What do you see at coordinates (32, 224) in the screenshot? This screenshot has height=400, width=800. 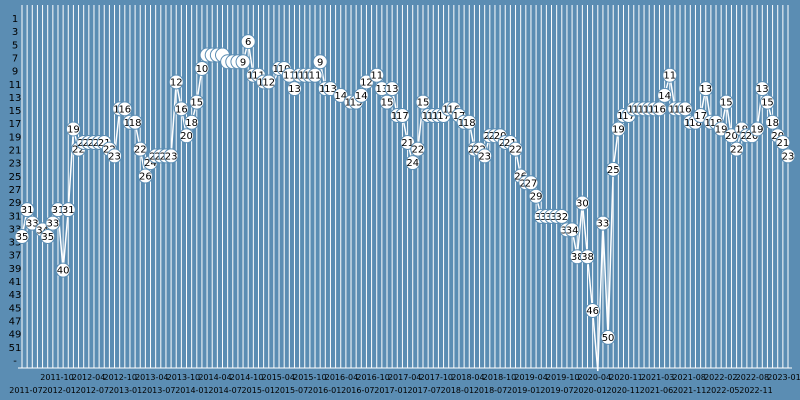 I see `data-point-label: 33` at bounding box center [32, 224].